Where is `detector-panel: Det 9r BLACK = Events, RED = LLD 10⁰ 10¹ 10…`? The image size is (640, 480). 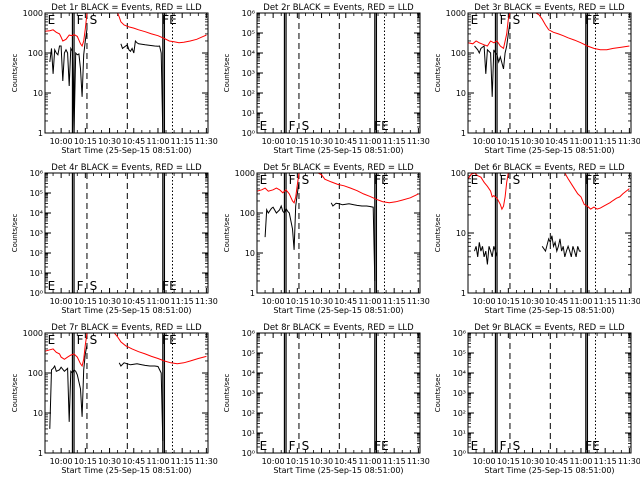
detector-panel: Det 9r BLACK = Events, RED = LLD 10⁰ 10¹ 10… is located at coordinates (537, 399).